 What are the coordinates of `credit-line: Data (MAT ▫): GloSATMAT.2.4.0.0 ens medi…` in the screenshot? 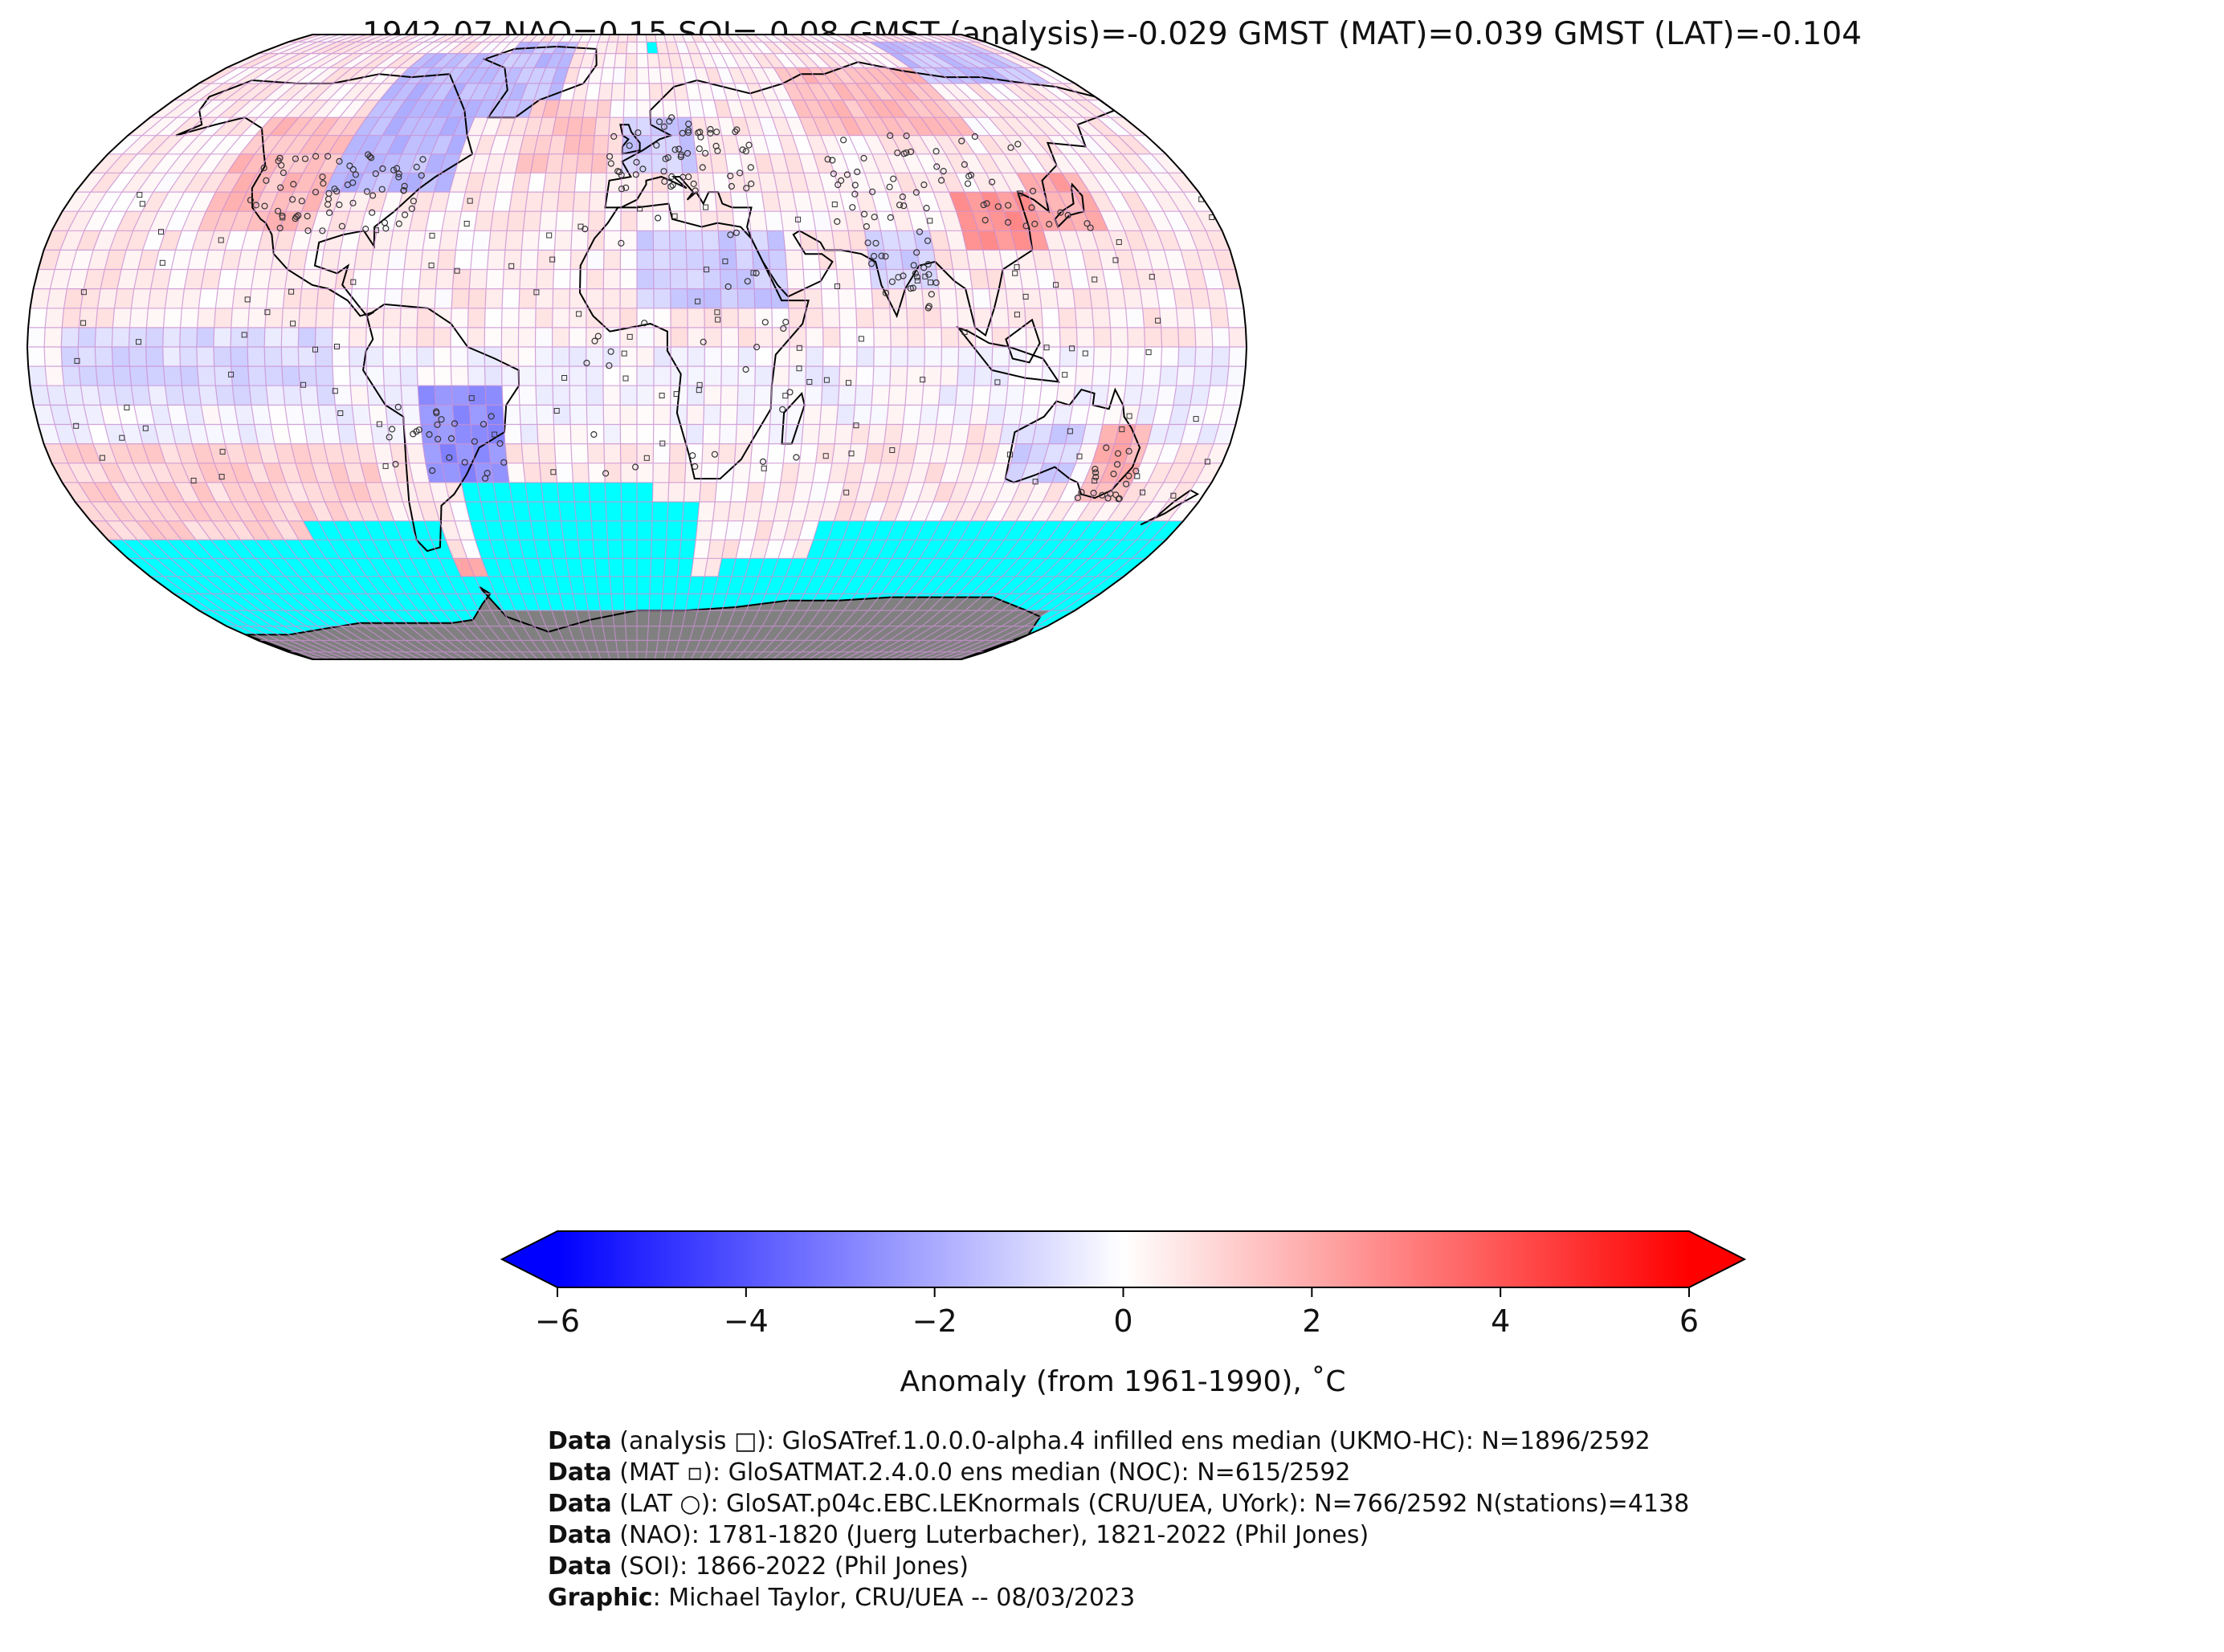 It's located at (1118, 1472).